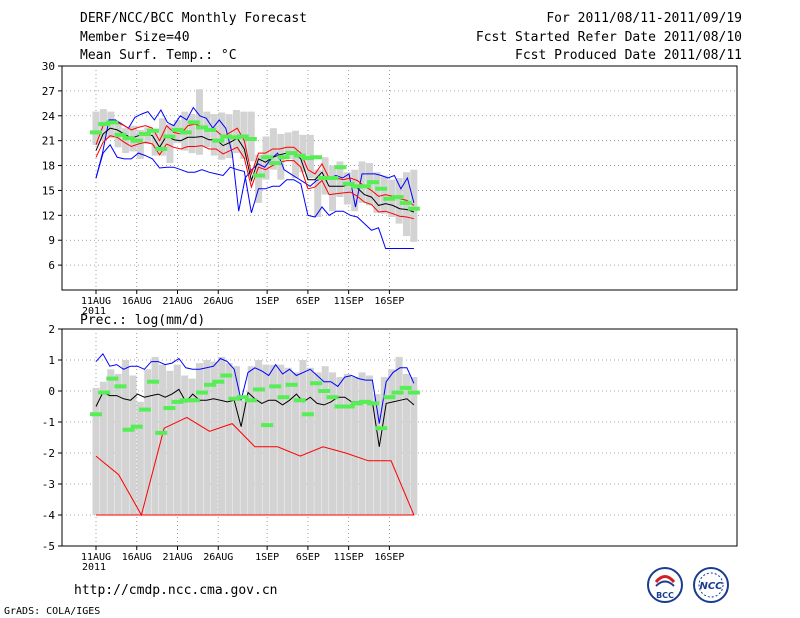 The image size is (800, 618). What do you see at coordinates (48, 190) in the screenshot?
I see `temp-y-tick-label: 15` at bounding box center [48, 190].